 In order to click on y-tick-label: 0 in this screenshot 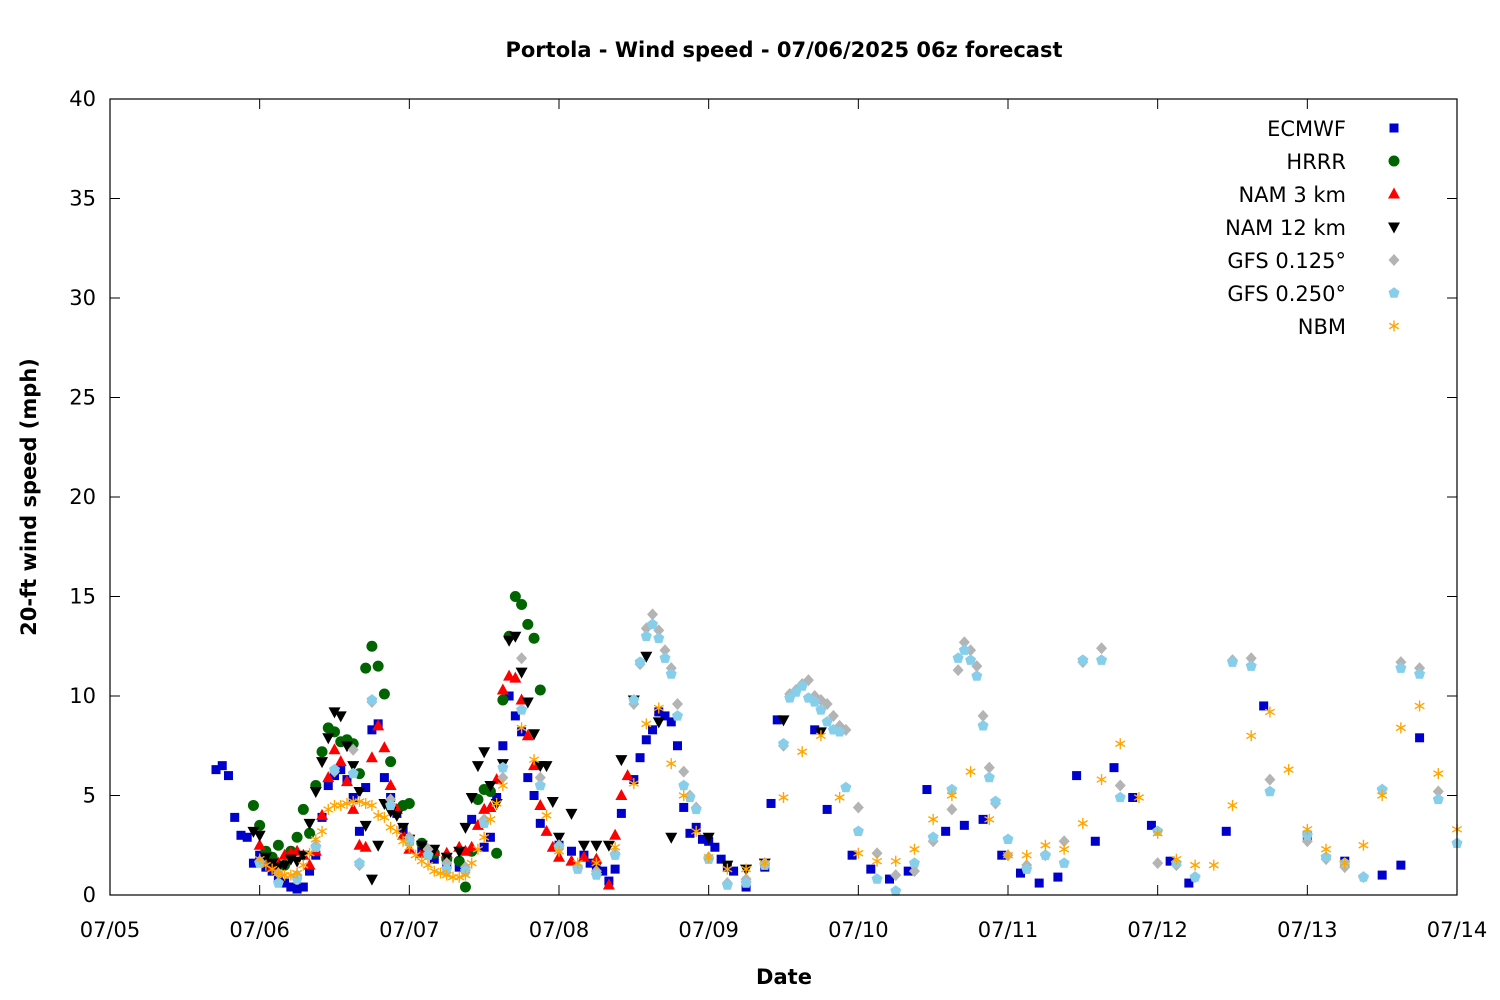, I will do `click(89, 895)`.